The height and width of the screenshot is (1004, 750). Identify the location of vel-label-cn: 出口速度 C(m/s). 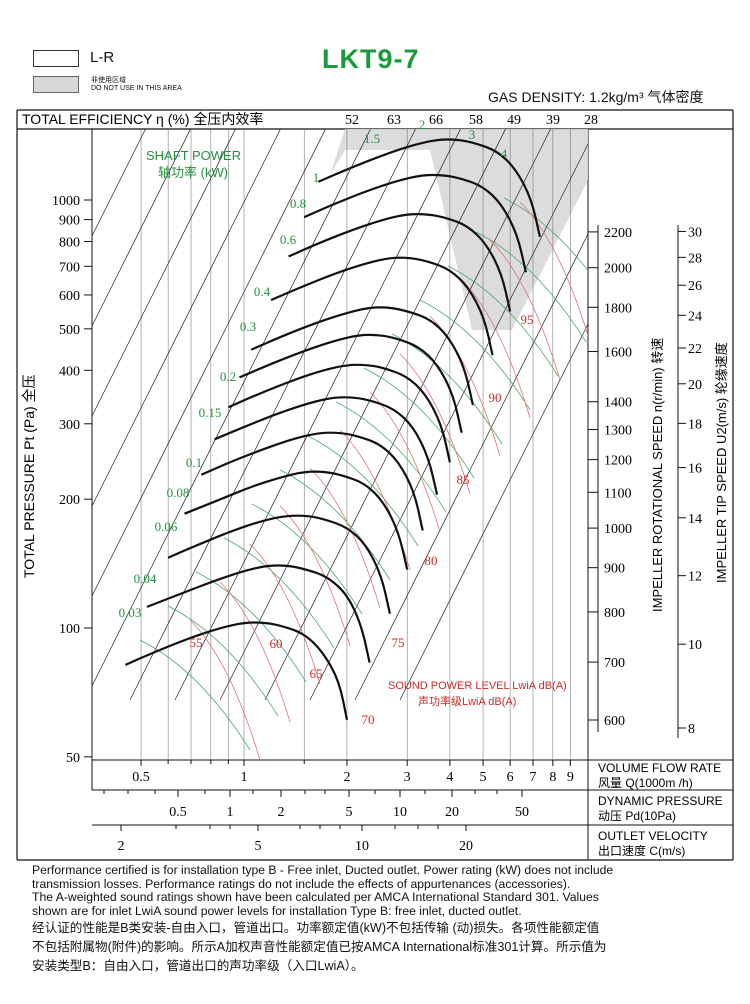
(641, 850).